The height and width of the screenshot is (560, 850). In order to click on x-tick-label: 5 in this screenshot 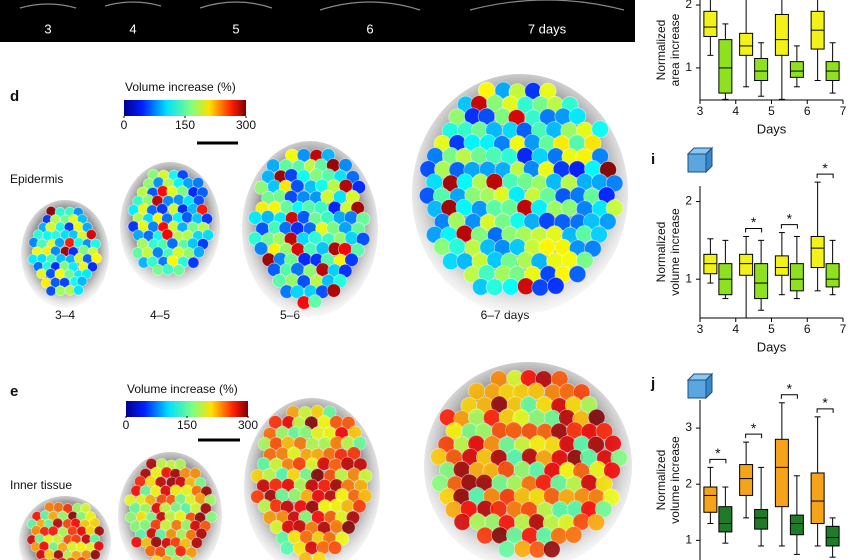, I will do `click(771, 329)`.